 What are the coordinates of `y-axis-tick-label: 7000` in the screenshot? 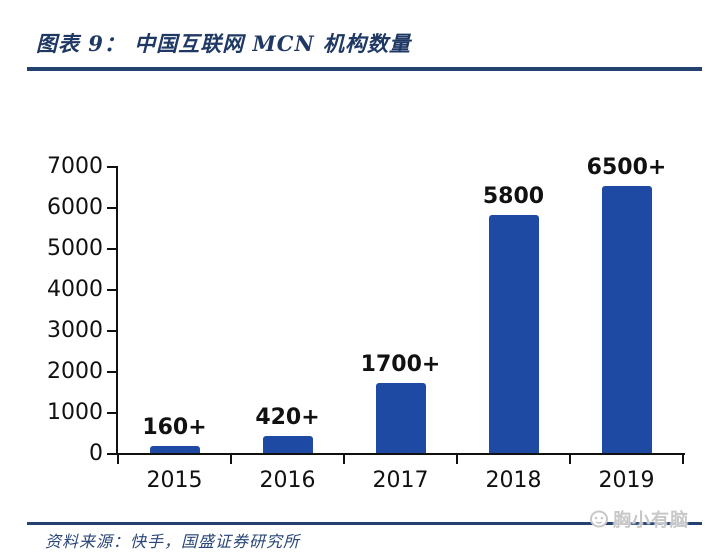 It's located at (75, 166).